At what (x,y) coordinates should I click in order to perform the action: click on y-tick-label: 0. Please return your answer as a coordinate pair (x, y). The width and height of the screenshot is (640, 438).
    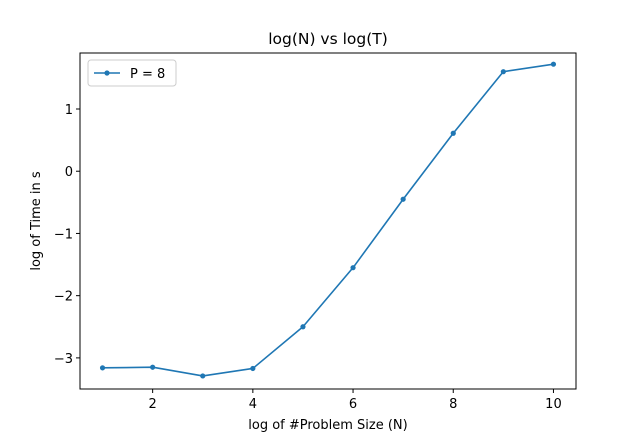
    Looking at the image, I should click on (69, 172).